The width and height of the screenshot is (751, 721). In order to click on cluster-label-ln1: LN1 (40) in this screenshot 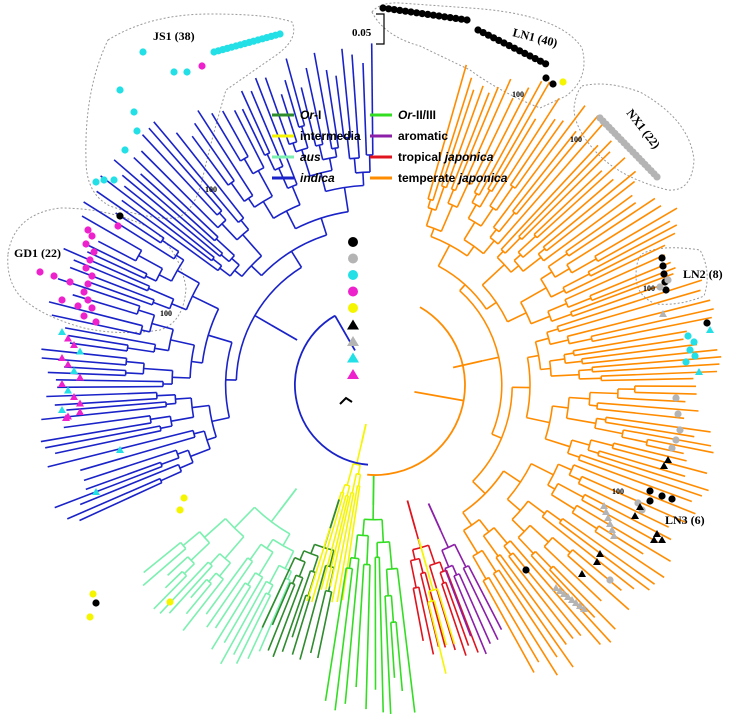, I will do `click(535, 37)`.